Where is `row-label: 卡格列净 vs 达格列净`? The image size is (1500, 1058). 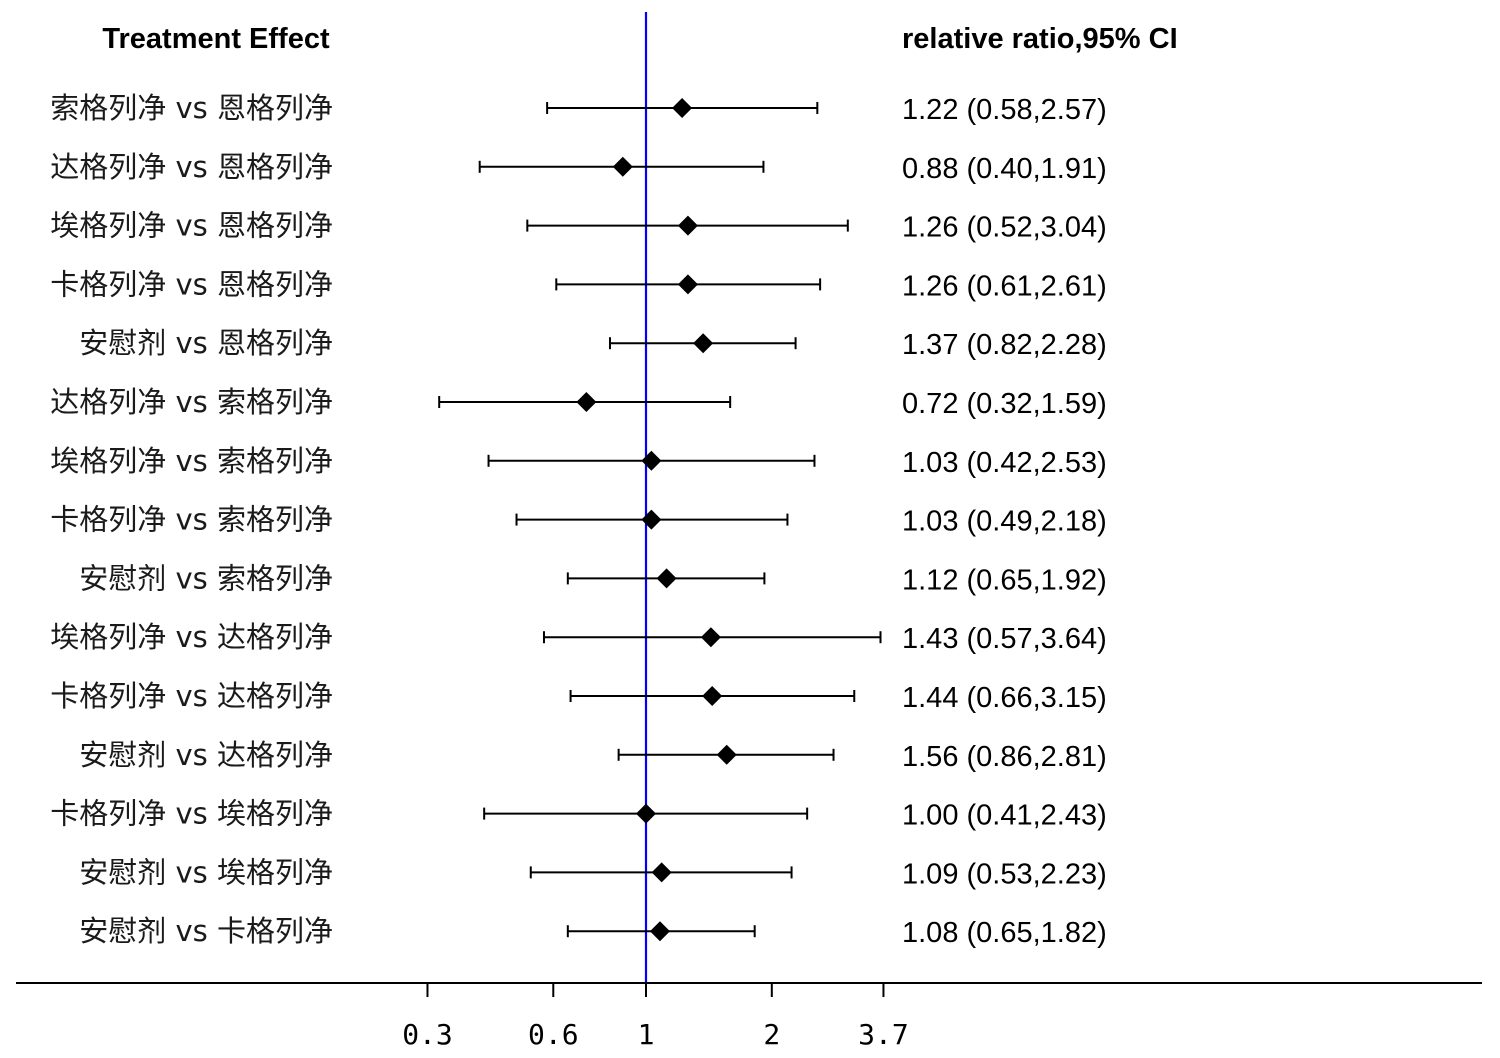
row-label: 卡格列净 vs 达格列净 is located at coordinates (191, 696).